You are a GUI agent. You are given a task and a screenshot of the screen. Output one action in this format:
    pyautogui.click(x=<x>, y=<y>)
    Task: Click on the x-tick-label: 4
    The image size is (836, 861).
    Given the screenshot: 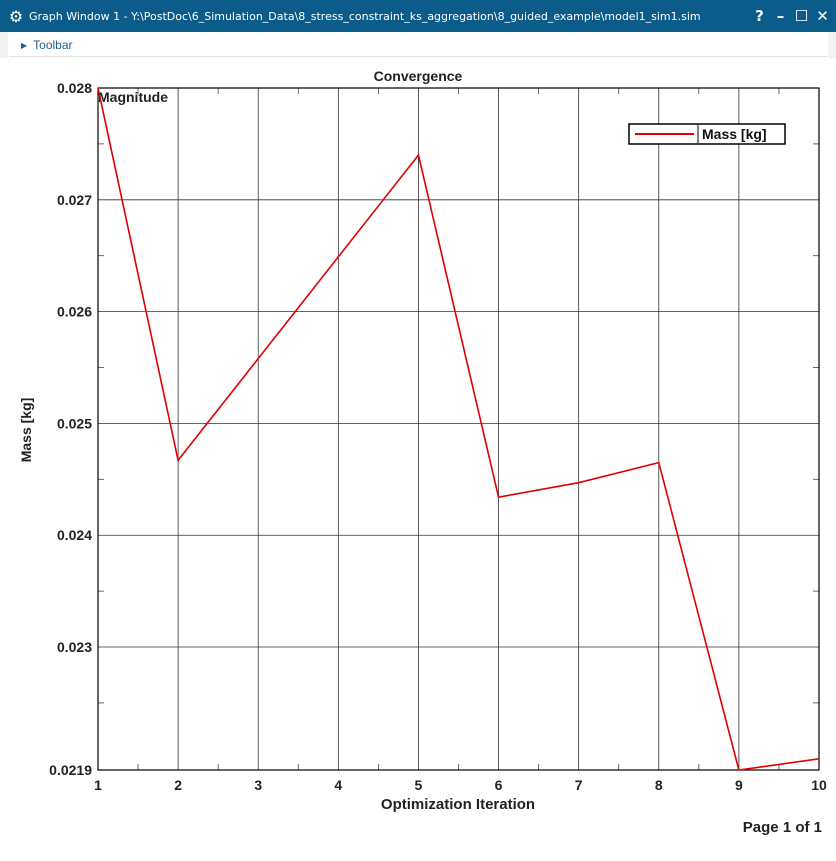 What is the action you would take?
    pyautogui.click(x=338, y=785)
    